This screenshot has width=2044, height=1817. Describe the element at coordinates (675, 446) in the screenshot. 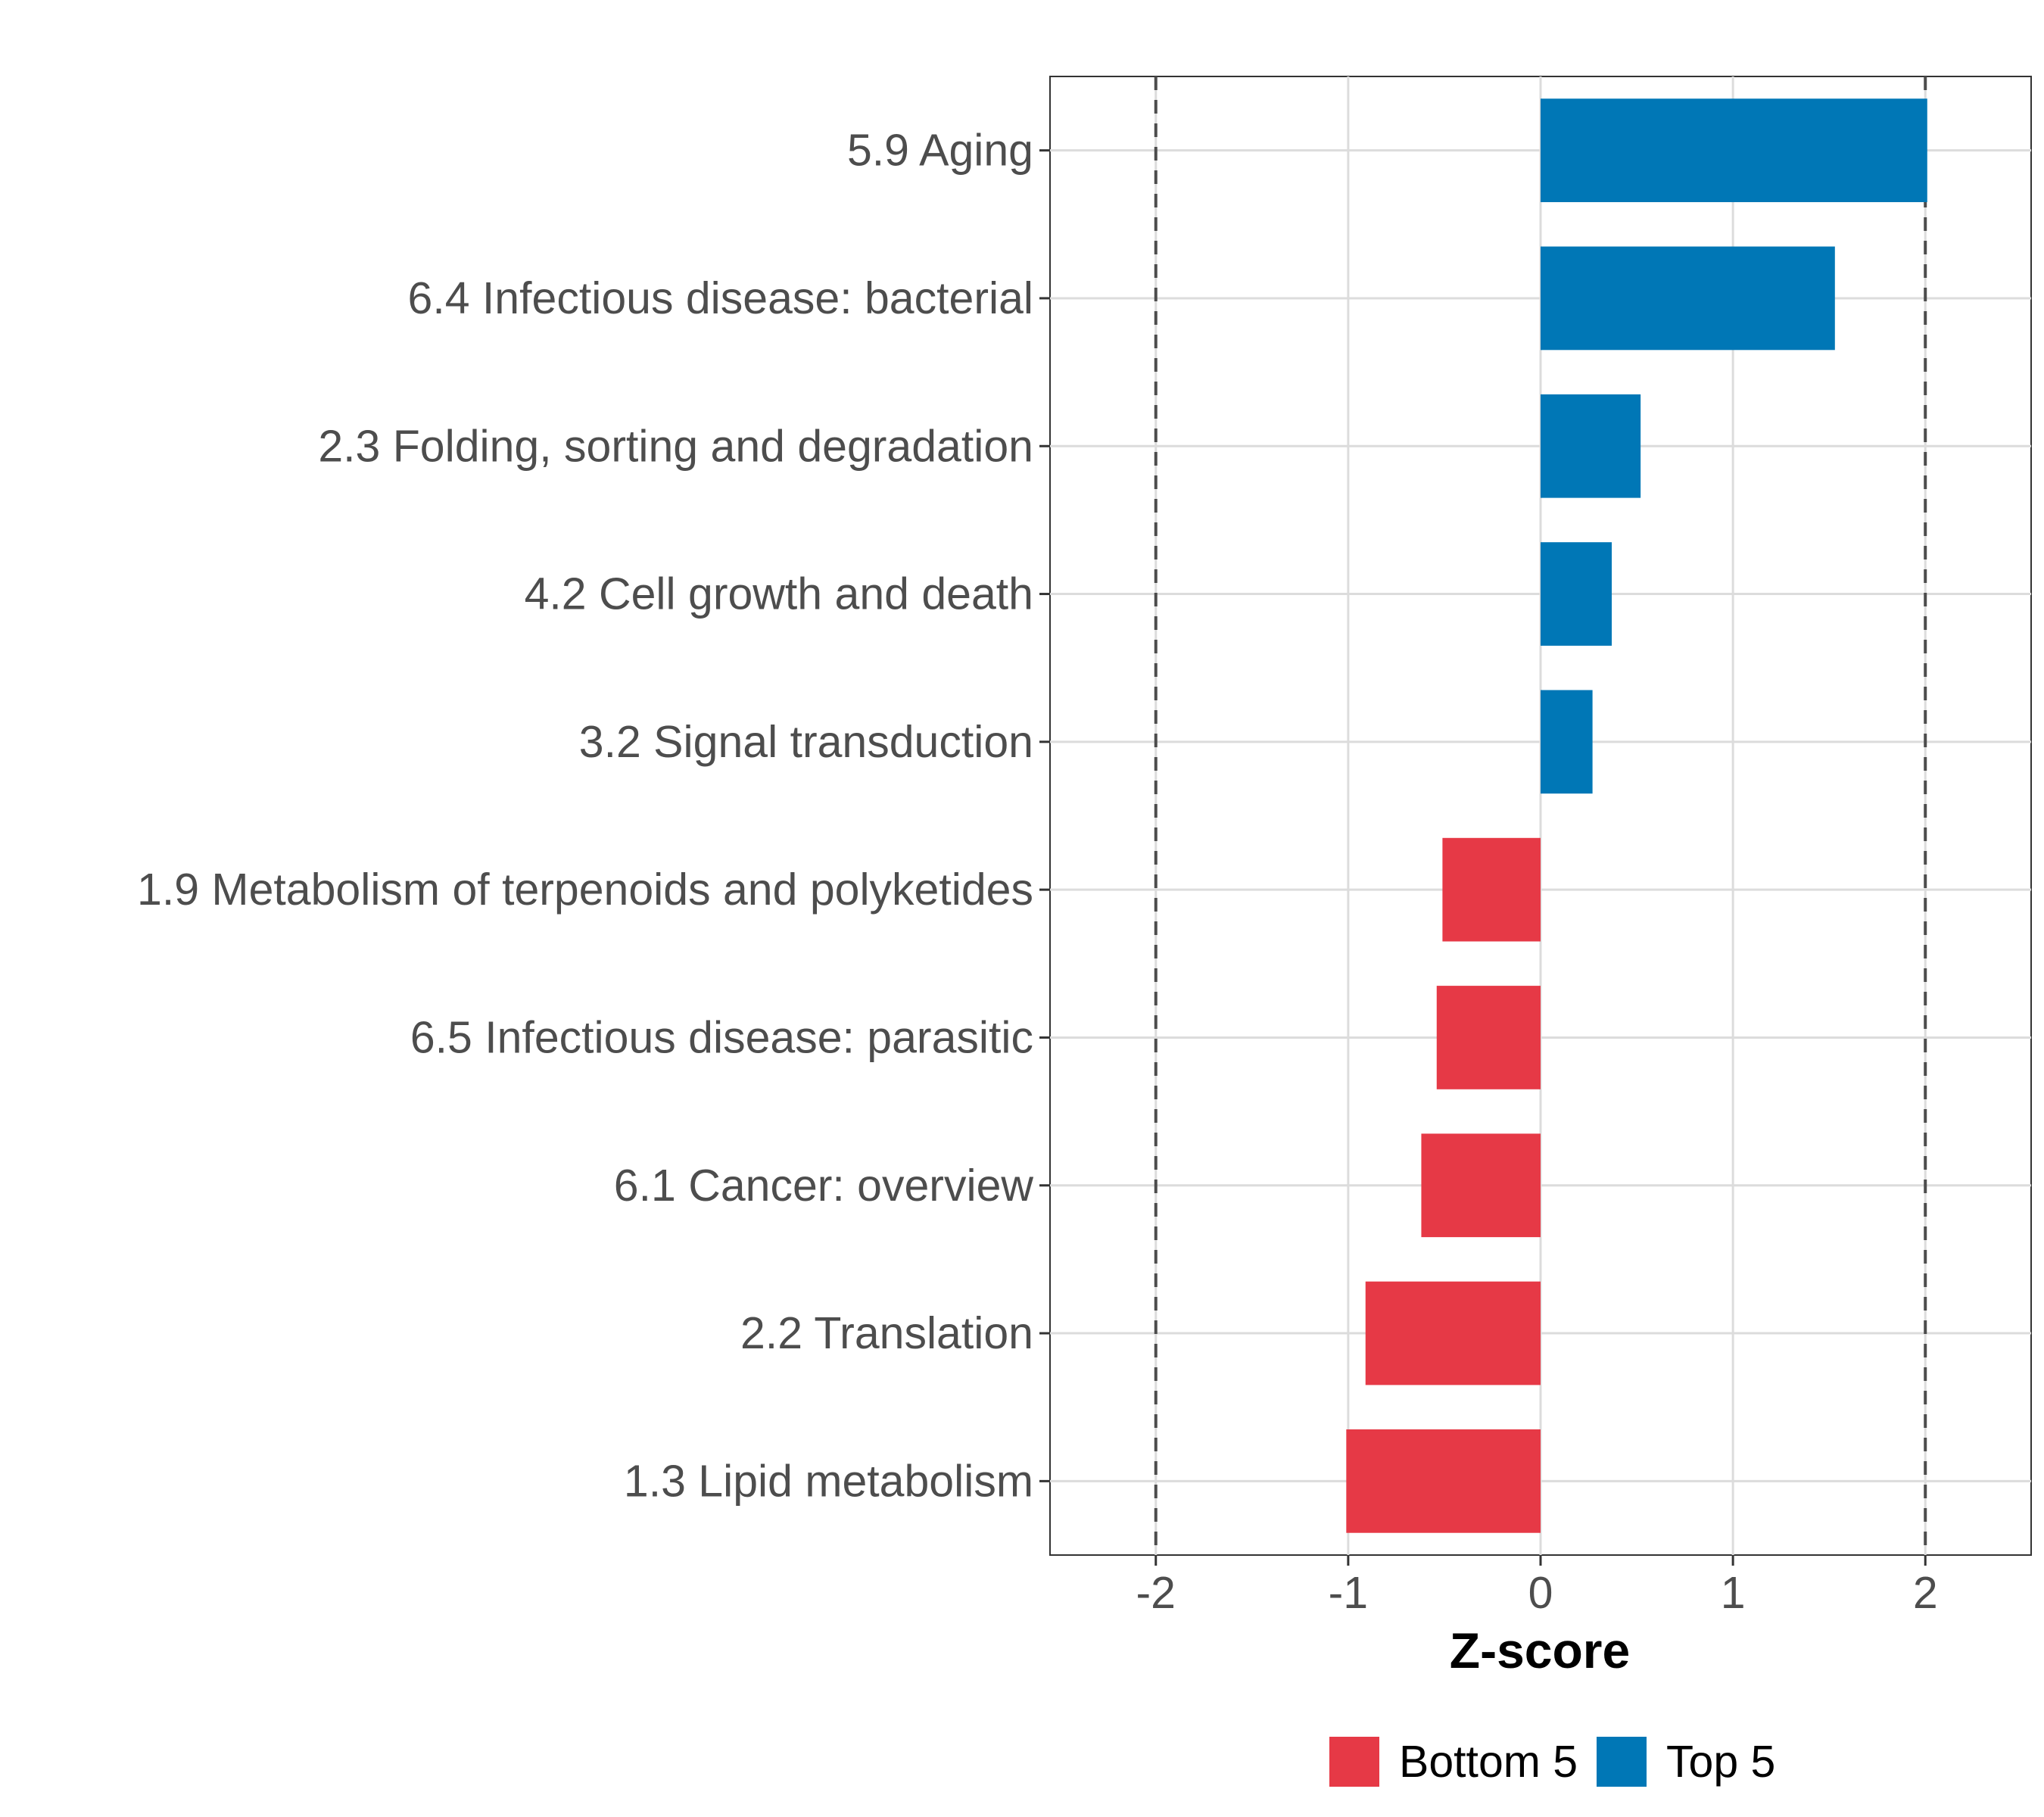

I see `category-label-2-3-folding-sorting-and-degradation: 2.3 Folding, sorting and degradation` at that location.